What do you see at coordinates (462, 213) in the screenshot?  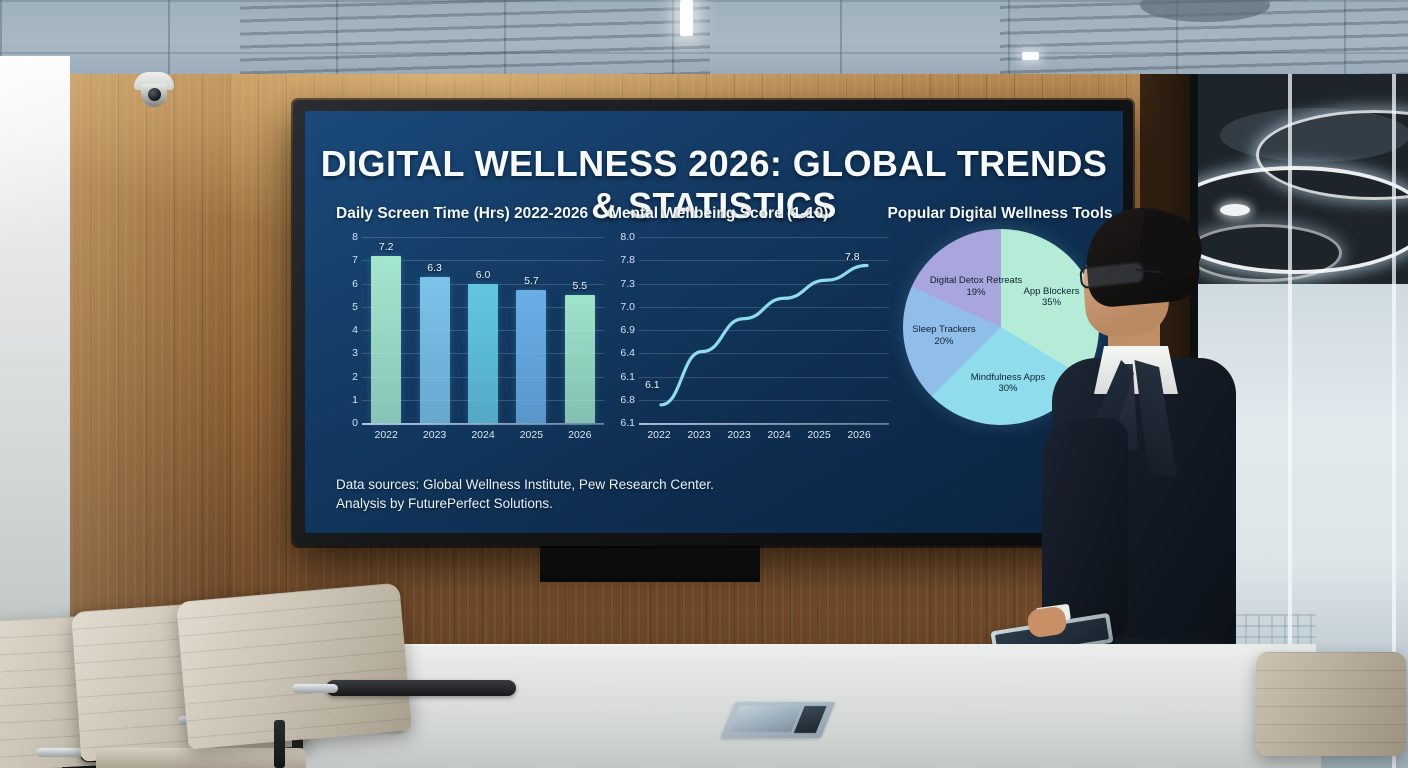 I see `bar-chart-title: Daily Screen Time (Hrs) 2022-2026` at bounding box center [462, 213].